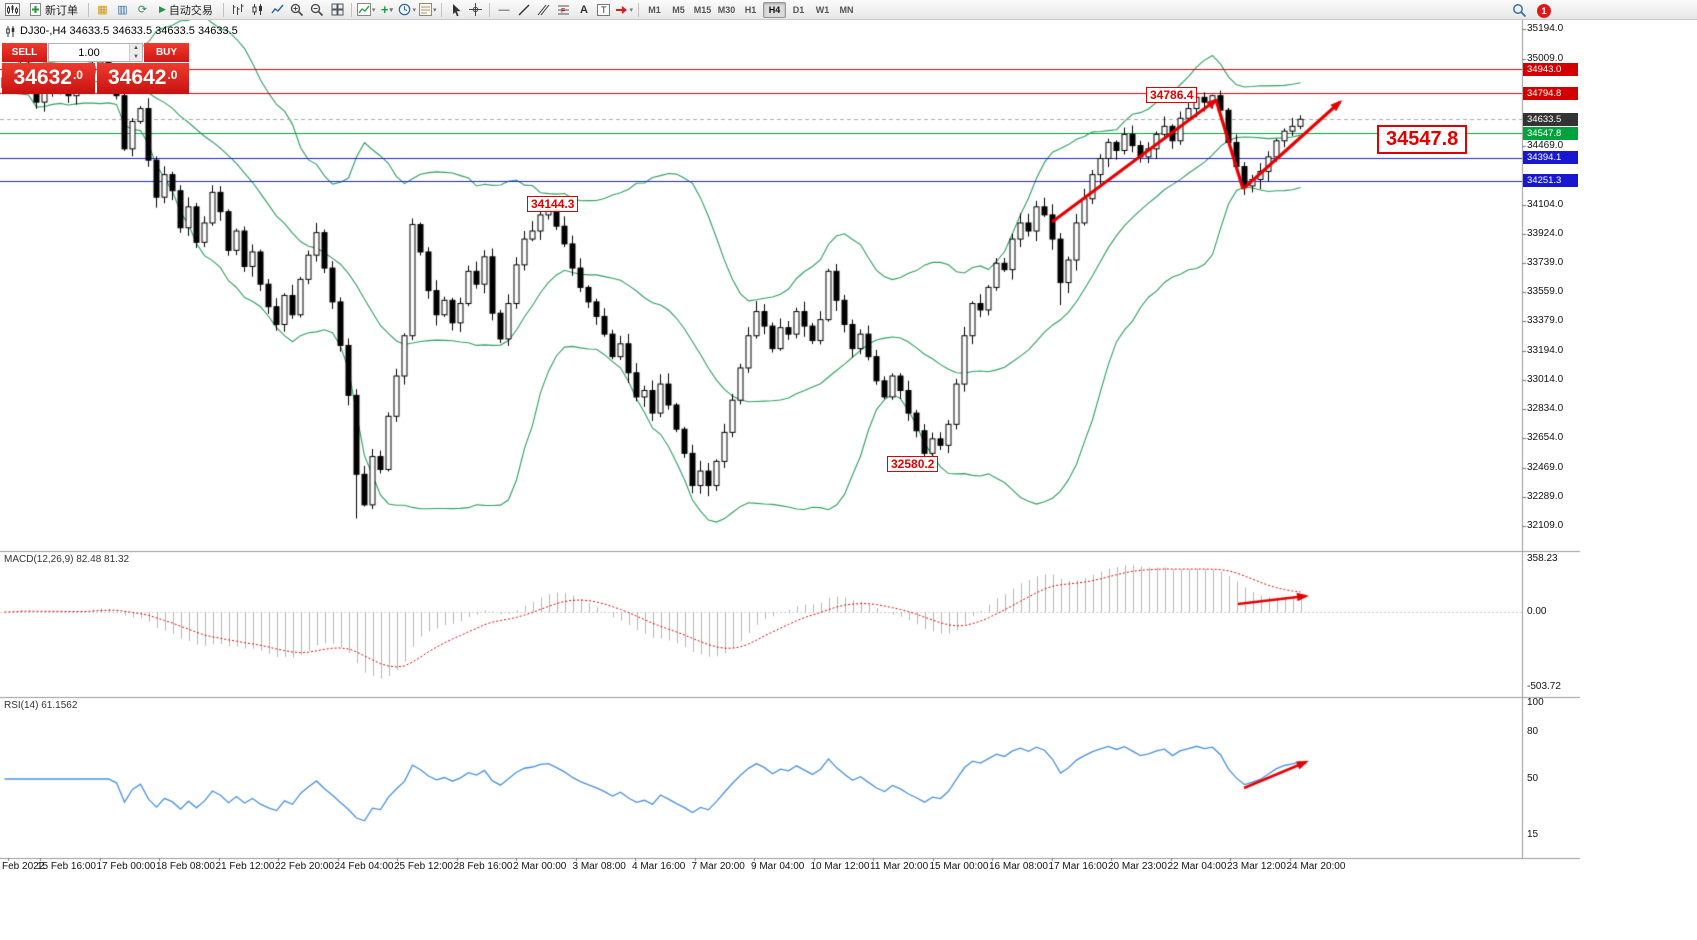  What do you see at coordinates (102, 10) in the screenshot?
I see `marketwatch-icon: ▦` at bounding box center [102, 10].